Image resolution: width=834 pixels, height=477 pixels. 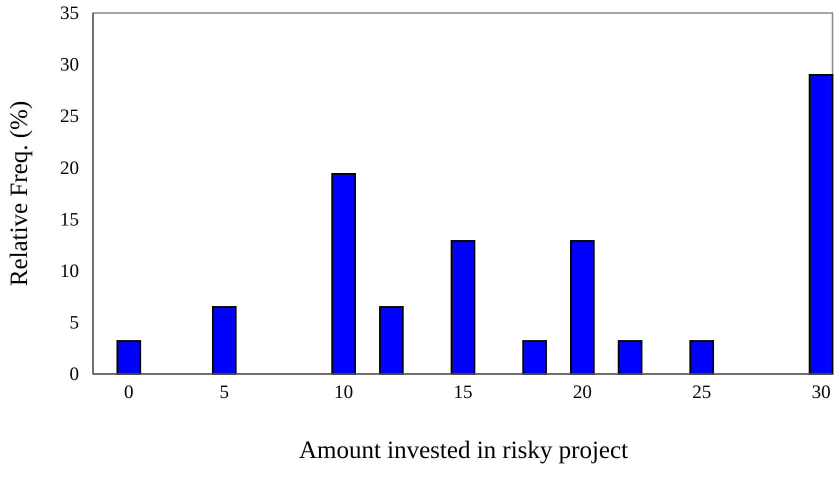 I want to click on x-tick-label: 10, so click(x=344, y=392).